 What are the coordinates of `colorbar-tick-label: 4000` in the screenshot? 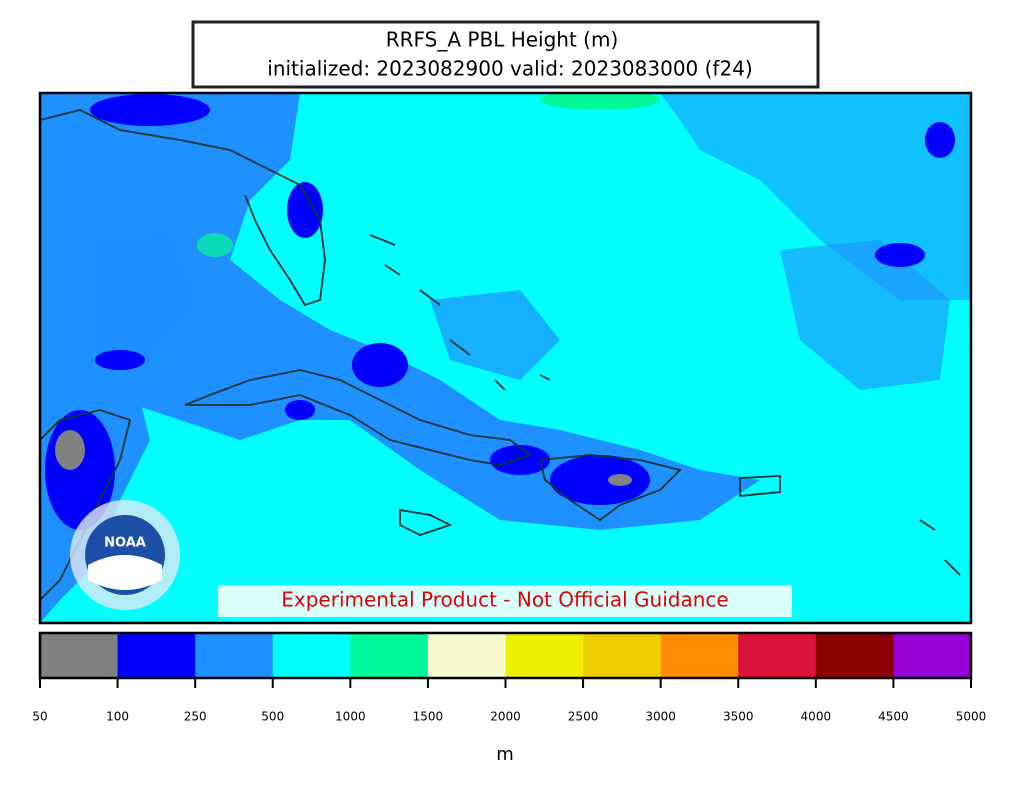 It's located at (816, 717).